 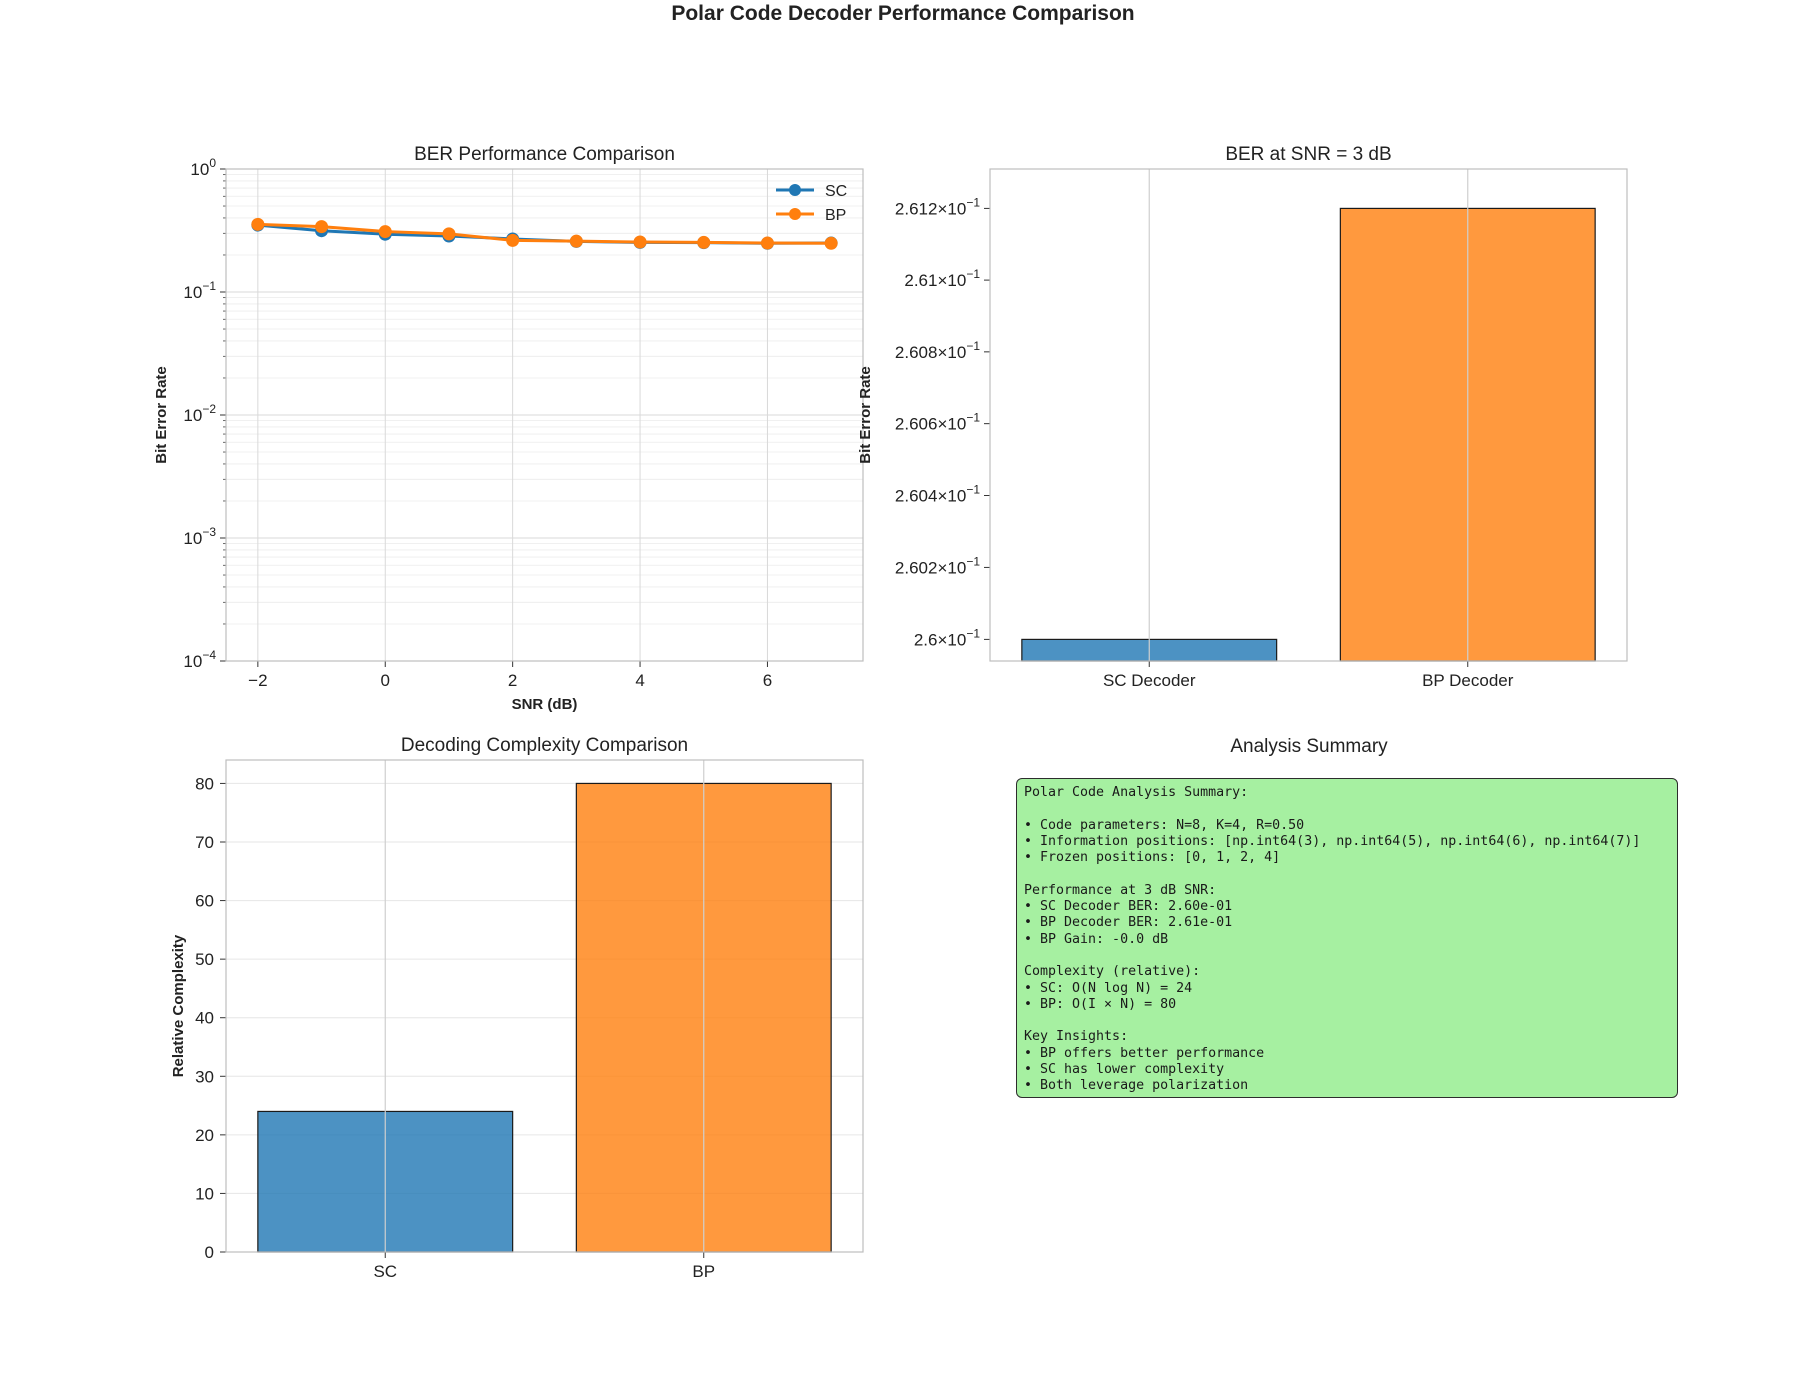 What do you see at coordinates (209, 1252) in the screenshot?
I see `y-tick-label: 0` at bounding box center [209, 1252].